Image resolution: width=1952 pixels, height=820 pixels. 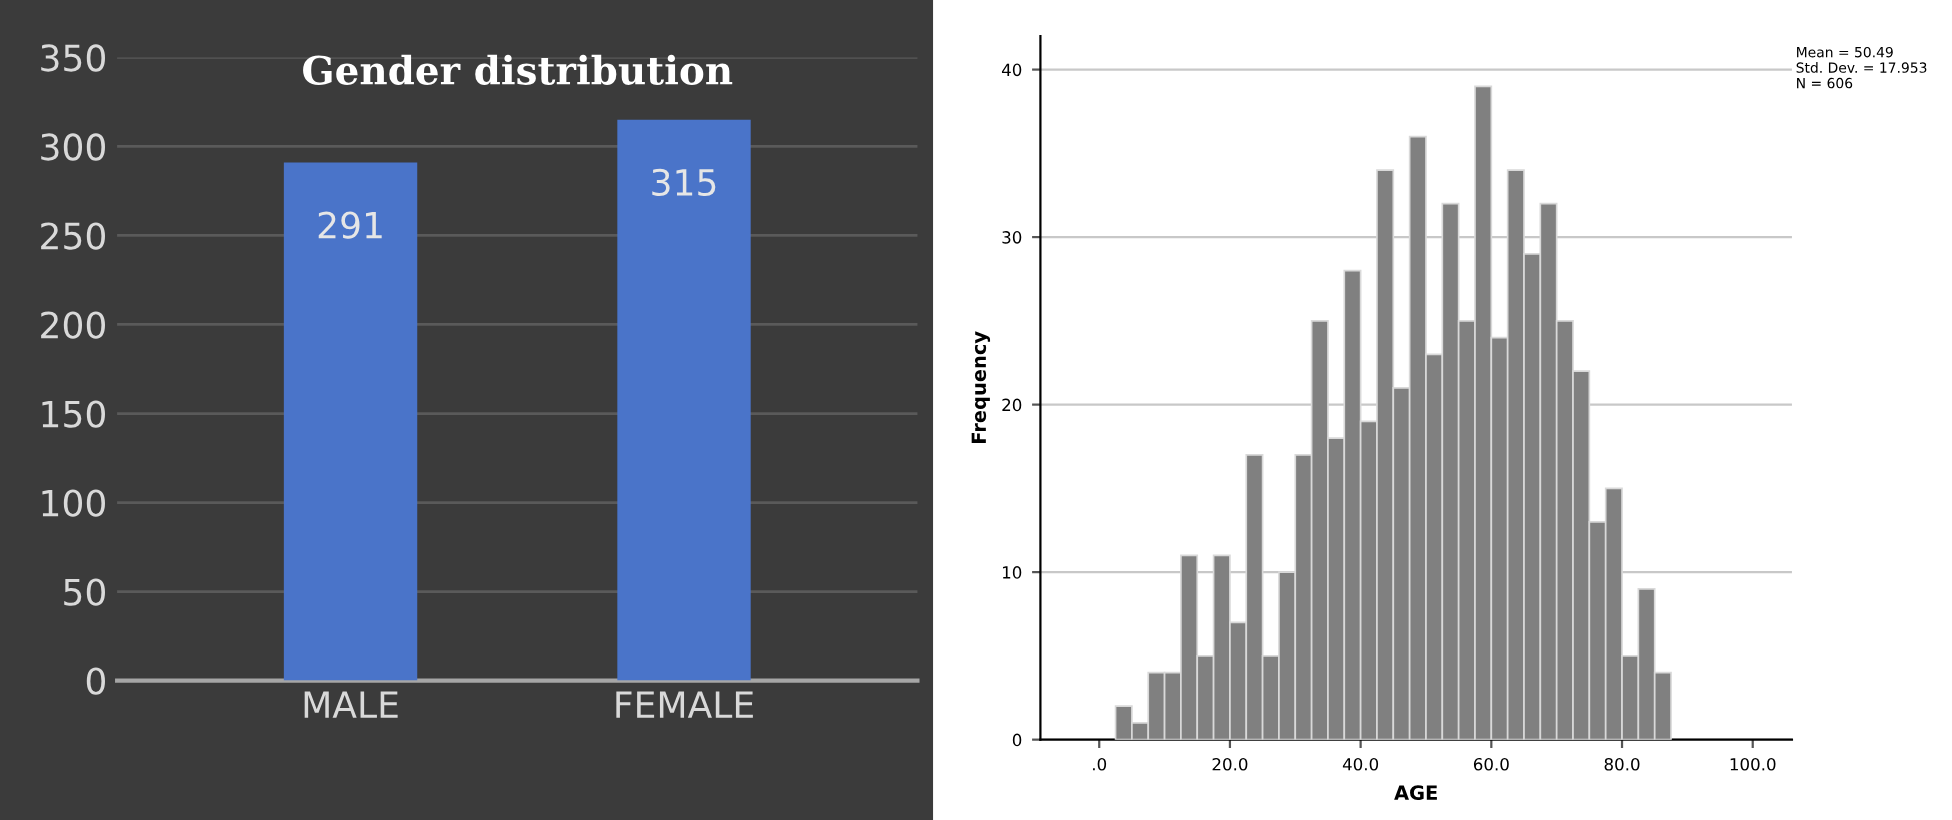 I want to click on x-tick-label: FEMALE, so click(x=684, y=704).